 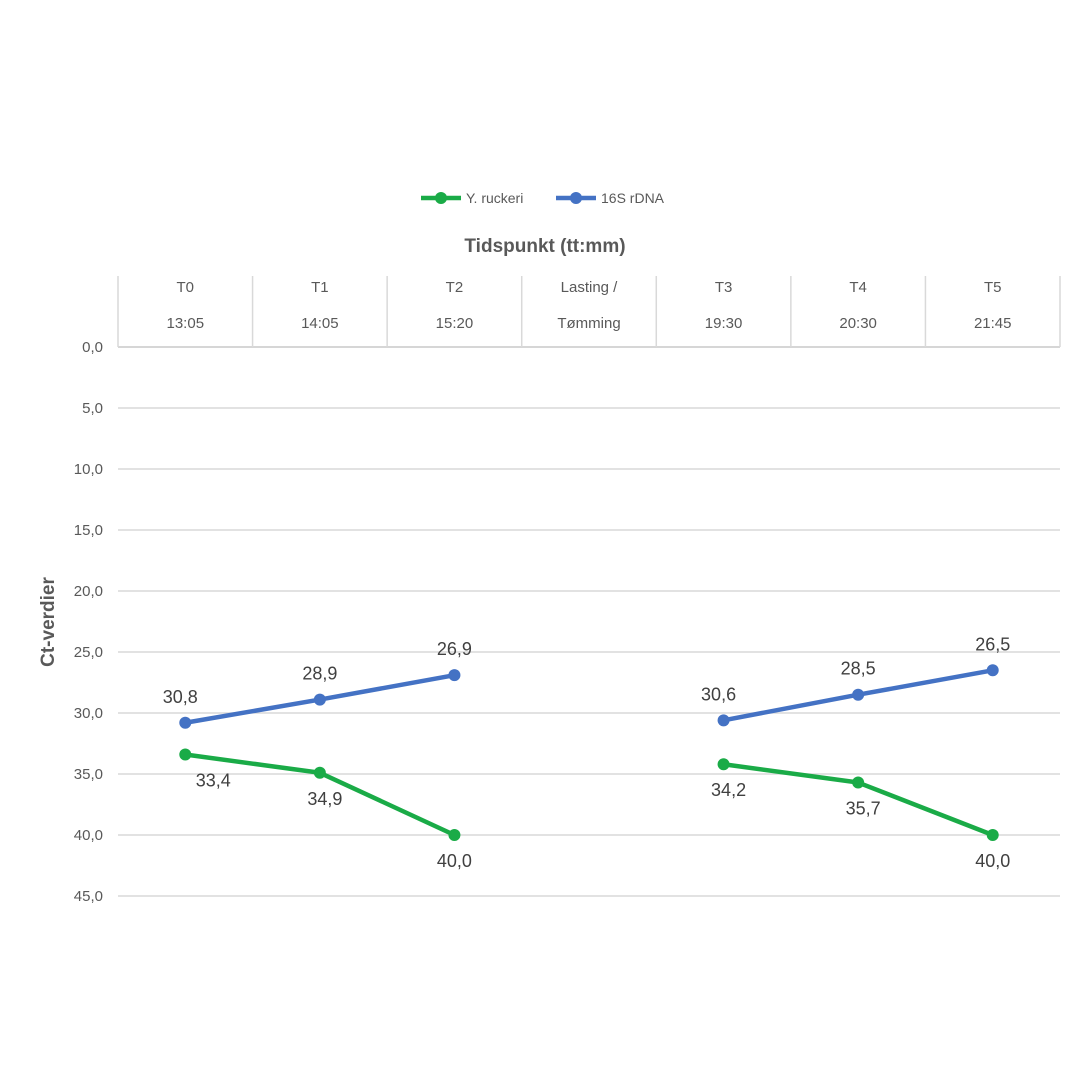 I want to click on category-label: T4, so click(x=858, y=287).